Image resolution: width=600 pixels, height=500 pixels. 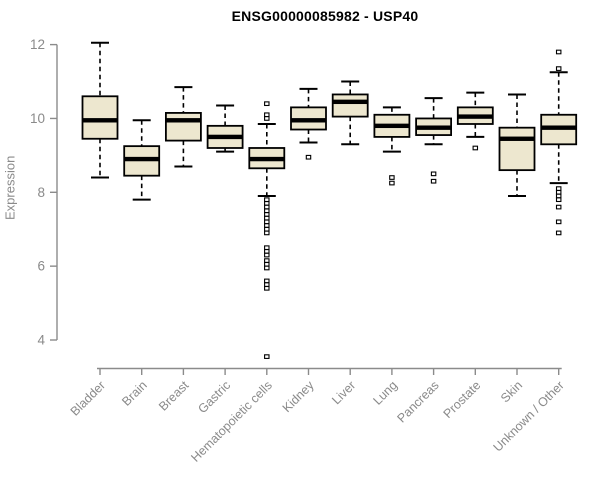 I want to click on x-tick-label: Brain, so click(x=134, y=393).